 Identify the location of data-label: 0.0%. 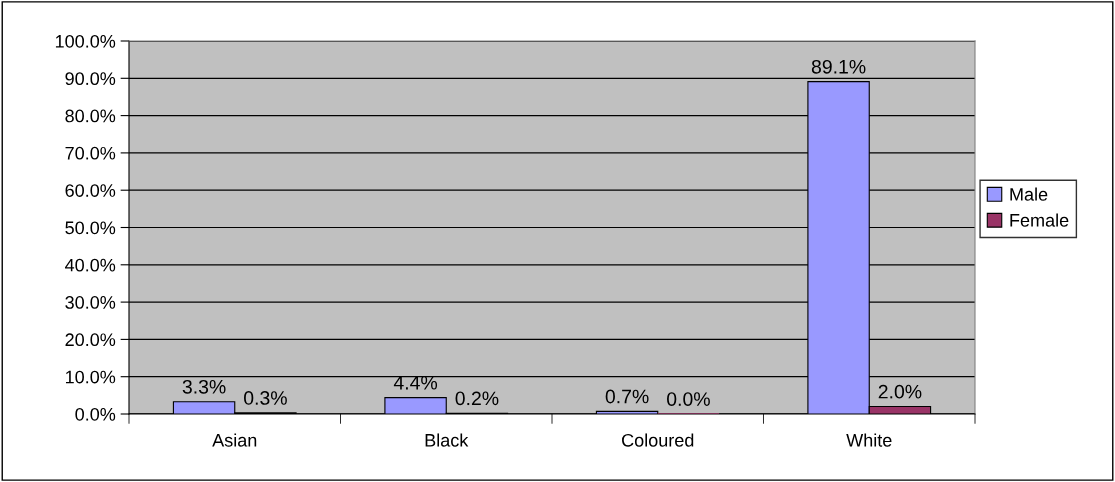
(688, 399).